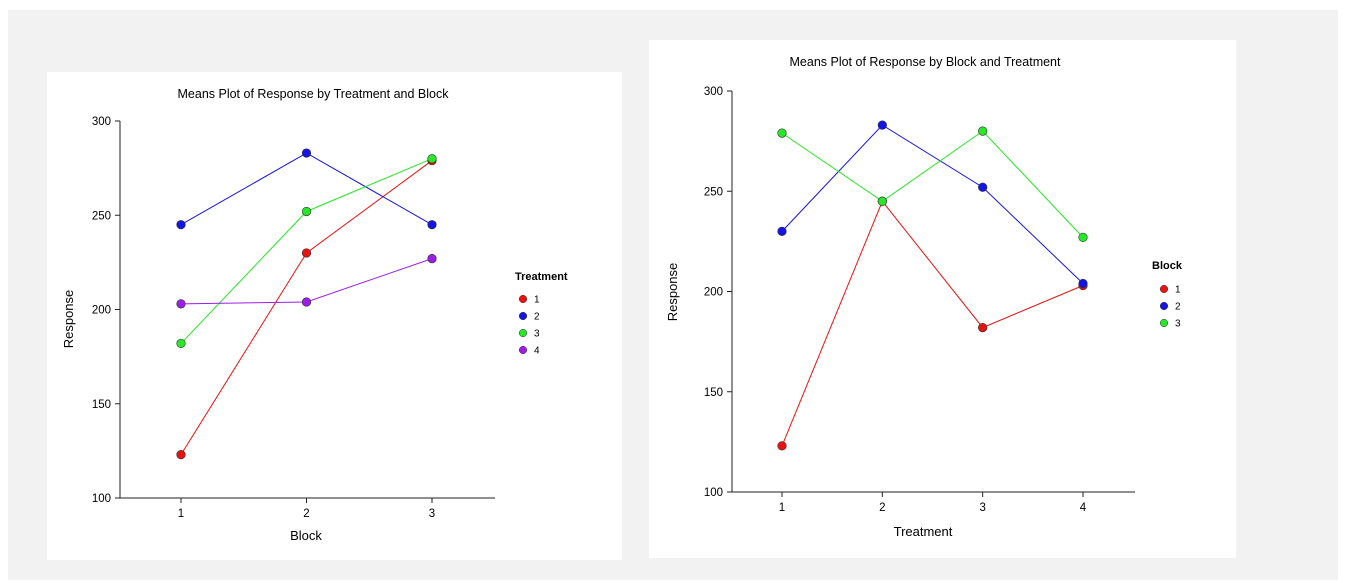 The image size is (1347, 583). I want to click on series-4-line, so click(306, 281).